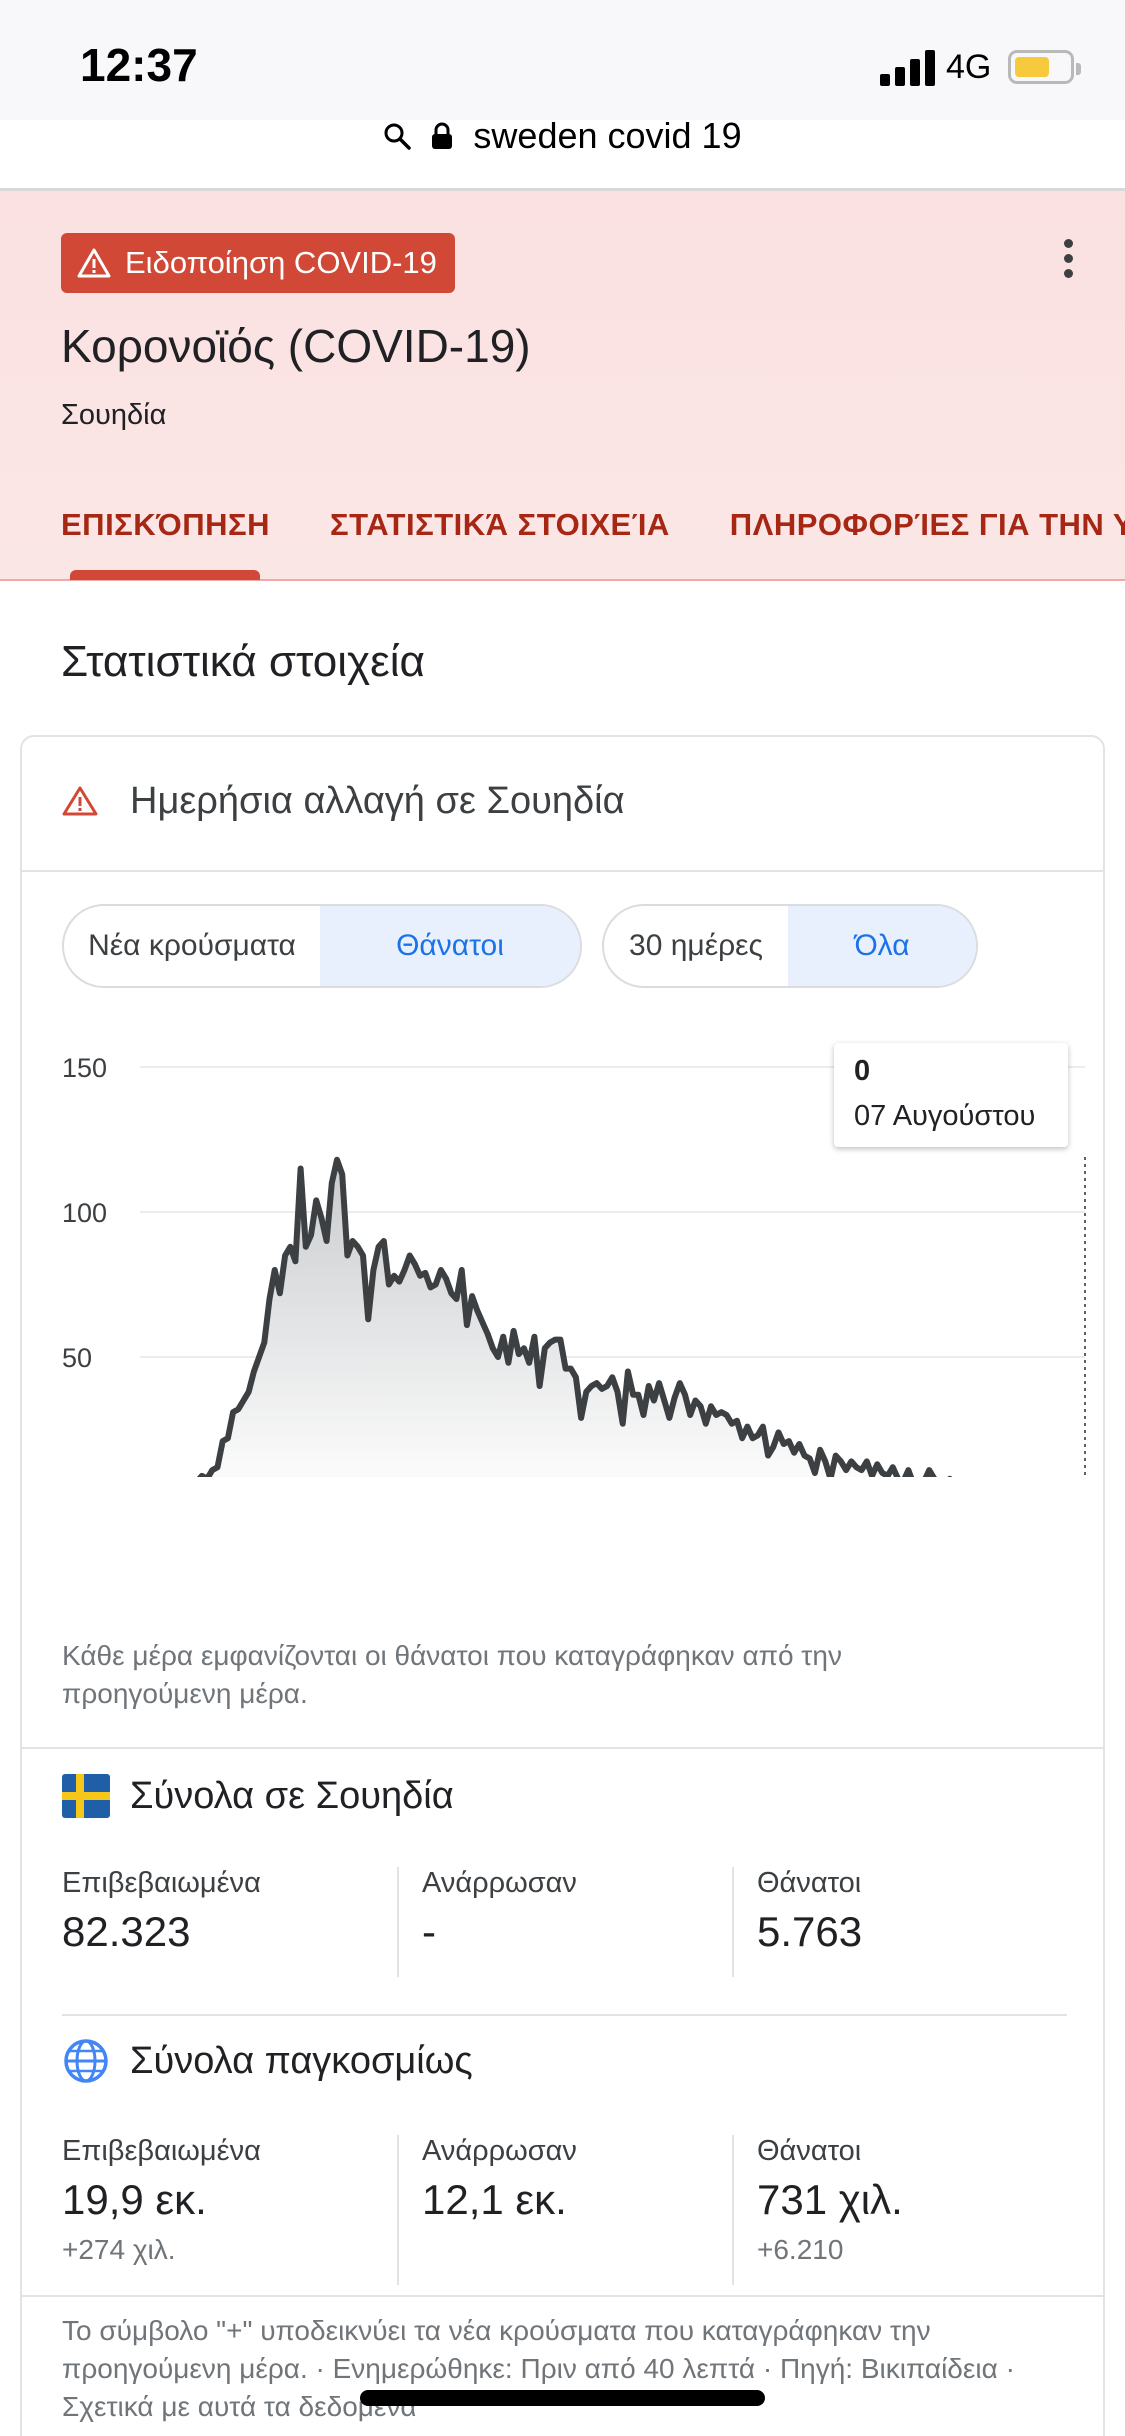 This screenshot has width=1125, height=2436. What do you see at coordinates (945, 1116) in the screenshot?
I see `tooltip-date: 07 Αυγούστου` at bounding box center [945, 1116].